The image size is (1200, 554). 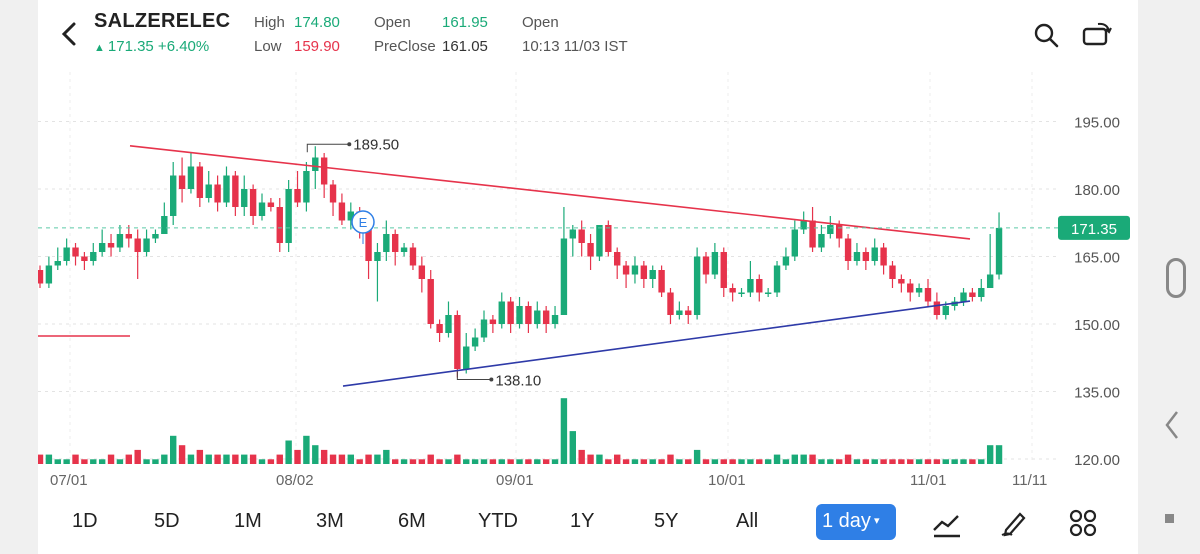 What do you see at coordinates (412, 521) in the screenshot?
I see `timeframe-6m: 6M` at bounding box center [412, 521].